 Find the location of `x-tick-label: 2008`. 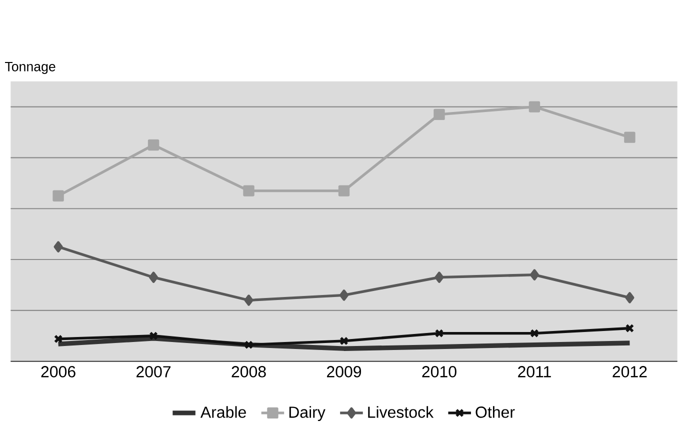

x-tick-label: 2008 is located at coordinates (249, 372).